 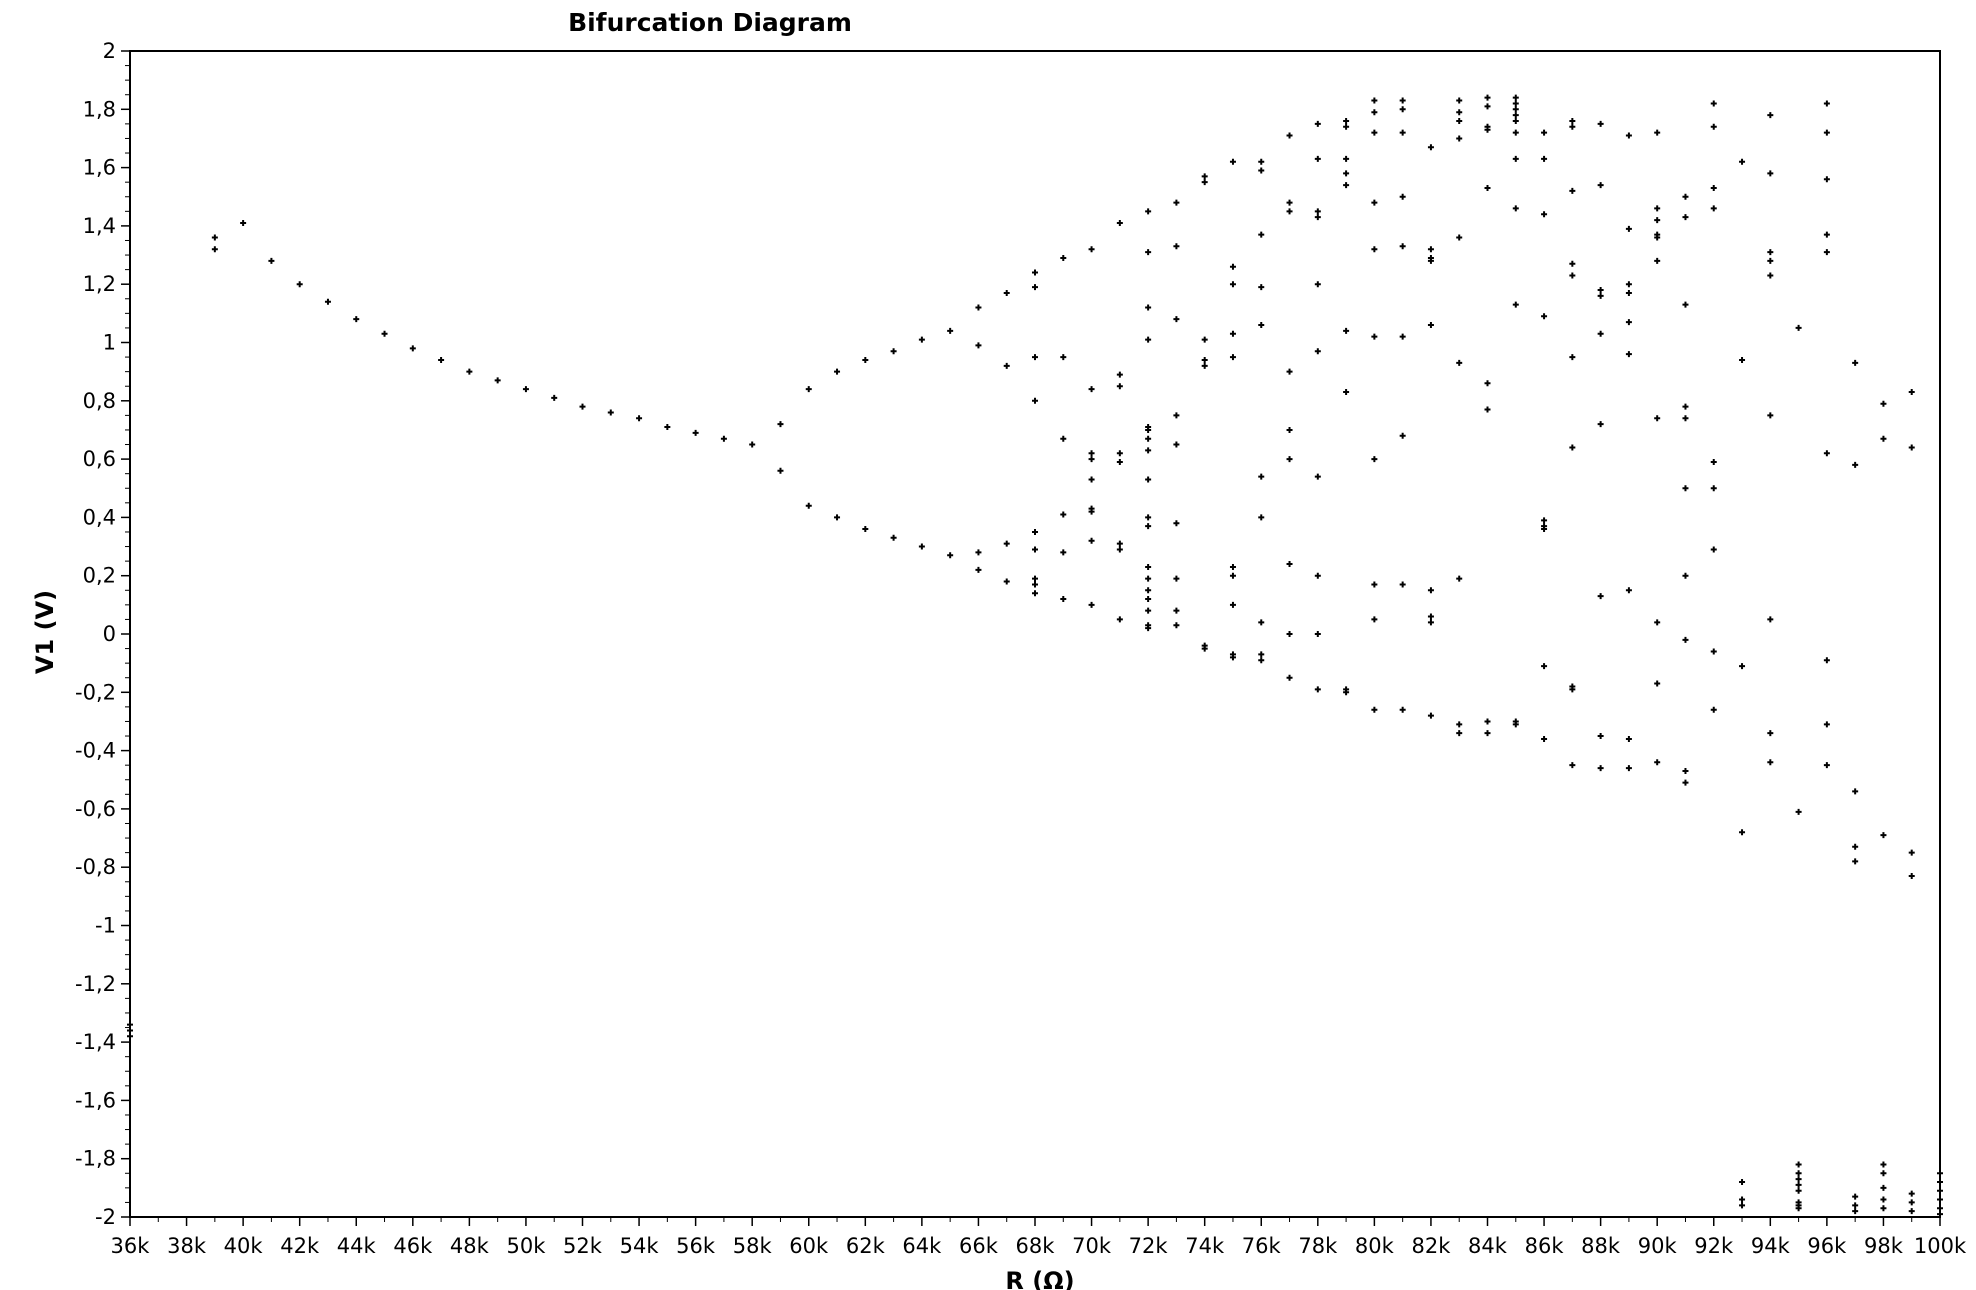 I want to click on y-tick-label: -0,4, so click(x=95, y=751).